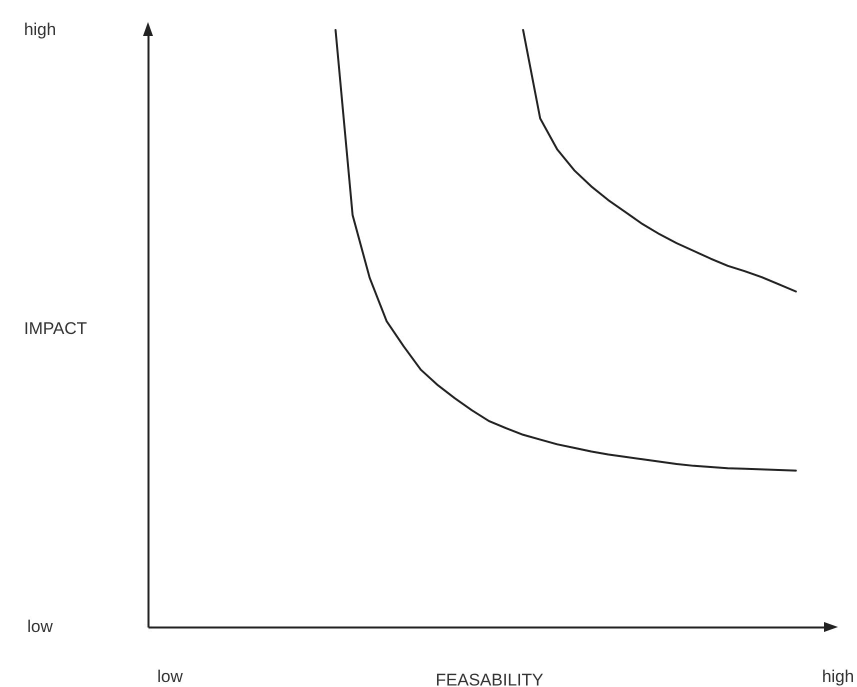 This screenshot has width=857, height=687. Describe the element at coordinates (55, 328) in the screenshot. I see `y-axis-title: IMPACT` at that location.